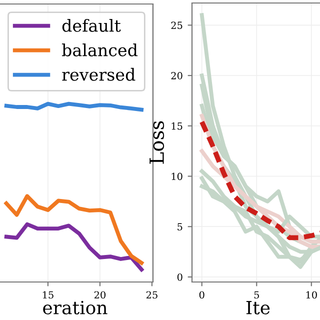 Image resolution: width=320 pixels, height=320 pixels. I want to click on y-tick-label: 0, so click(179, 277).